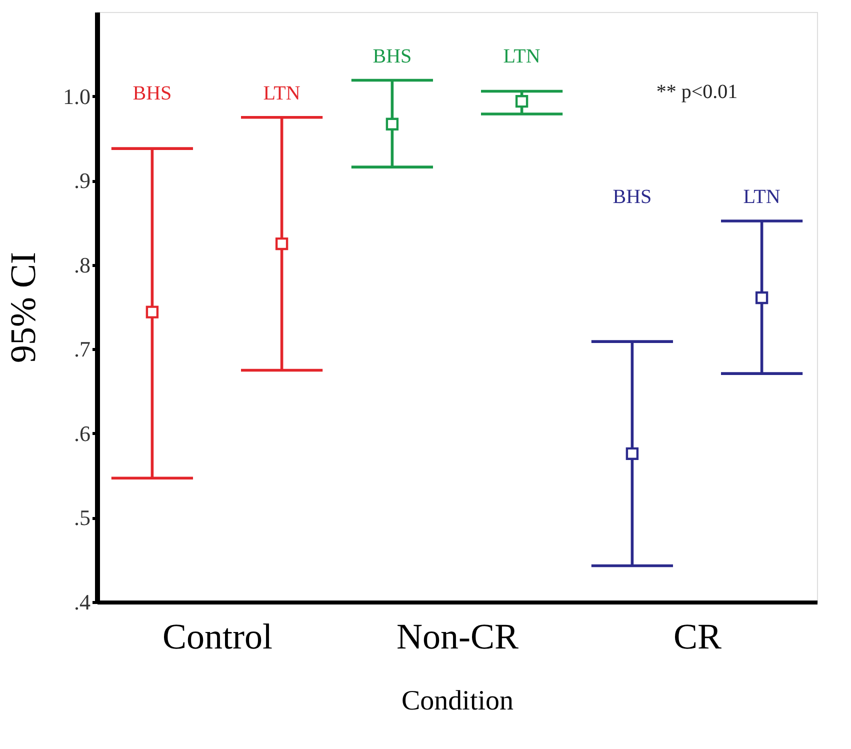 The height and width of the screenshot is (749, 851). Describe the element at coordinates (457, 701) in the screenshot. I see `x-axis-title: Condition` at that location.